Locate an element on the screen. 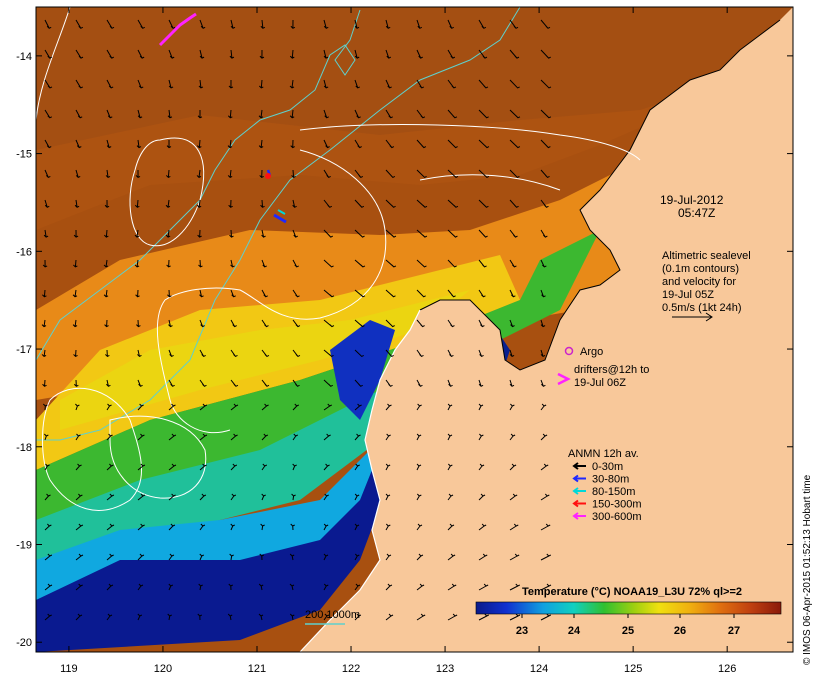  y-tick-label: -16 is located at coordinates (24, 252).